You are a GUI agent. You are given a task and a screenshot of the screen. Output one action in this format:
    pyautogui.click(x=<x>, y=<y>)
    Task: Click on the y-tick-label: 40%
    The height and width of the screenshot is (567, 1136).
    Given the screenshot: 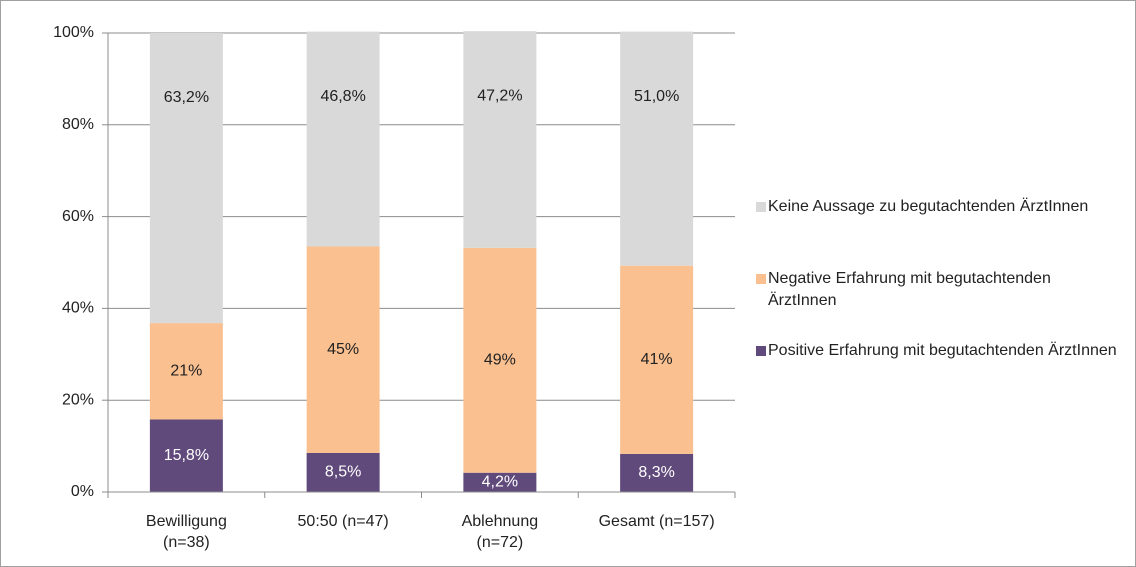 What is the action you would take?
    pyautogui.click(x=78, y=308)
    